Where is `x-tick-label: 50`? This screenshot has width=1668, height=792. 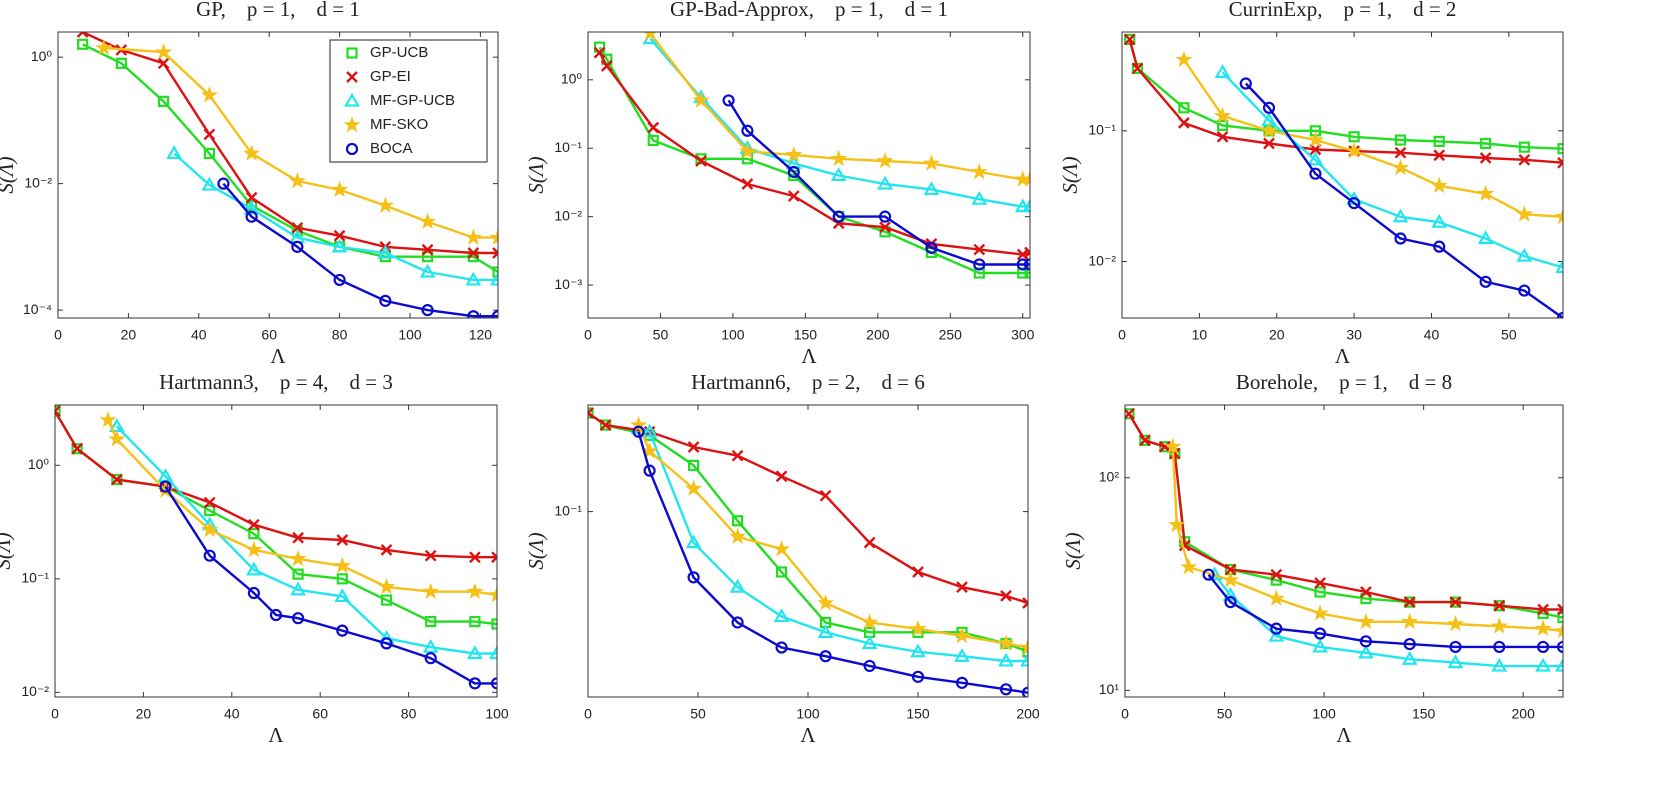 x-tick-label: 50 is located at coordinates (1509, 335).